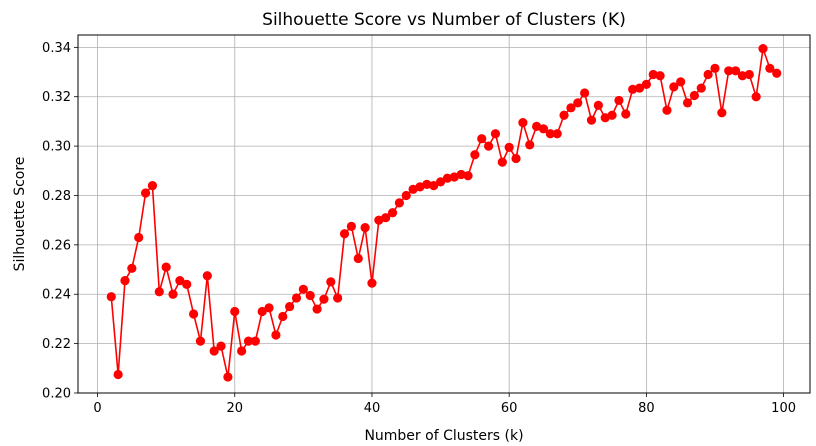 The image size is (816, 446). What do you see at coordinates (509, 408) in the screenshot?
I see `x-tick-label: 60` at bounding box center [509, 408].